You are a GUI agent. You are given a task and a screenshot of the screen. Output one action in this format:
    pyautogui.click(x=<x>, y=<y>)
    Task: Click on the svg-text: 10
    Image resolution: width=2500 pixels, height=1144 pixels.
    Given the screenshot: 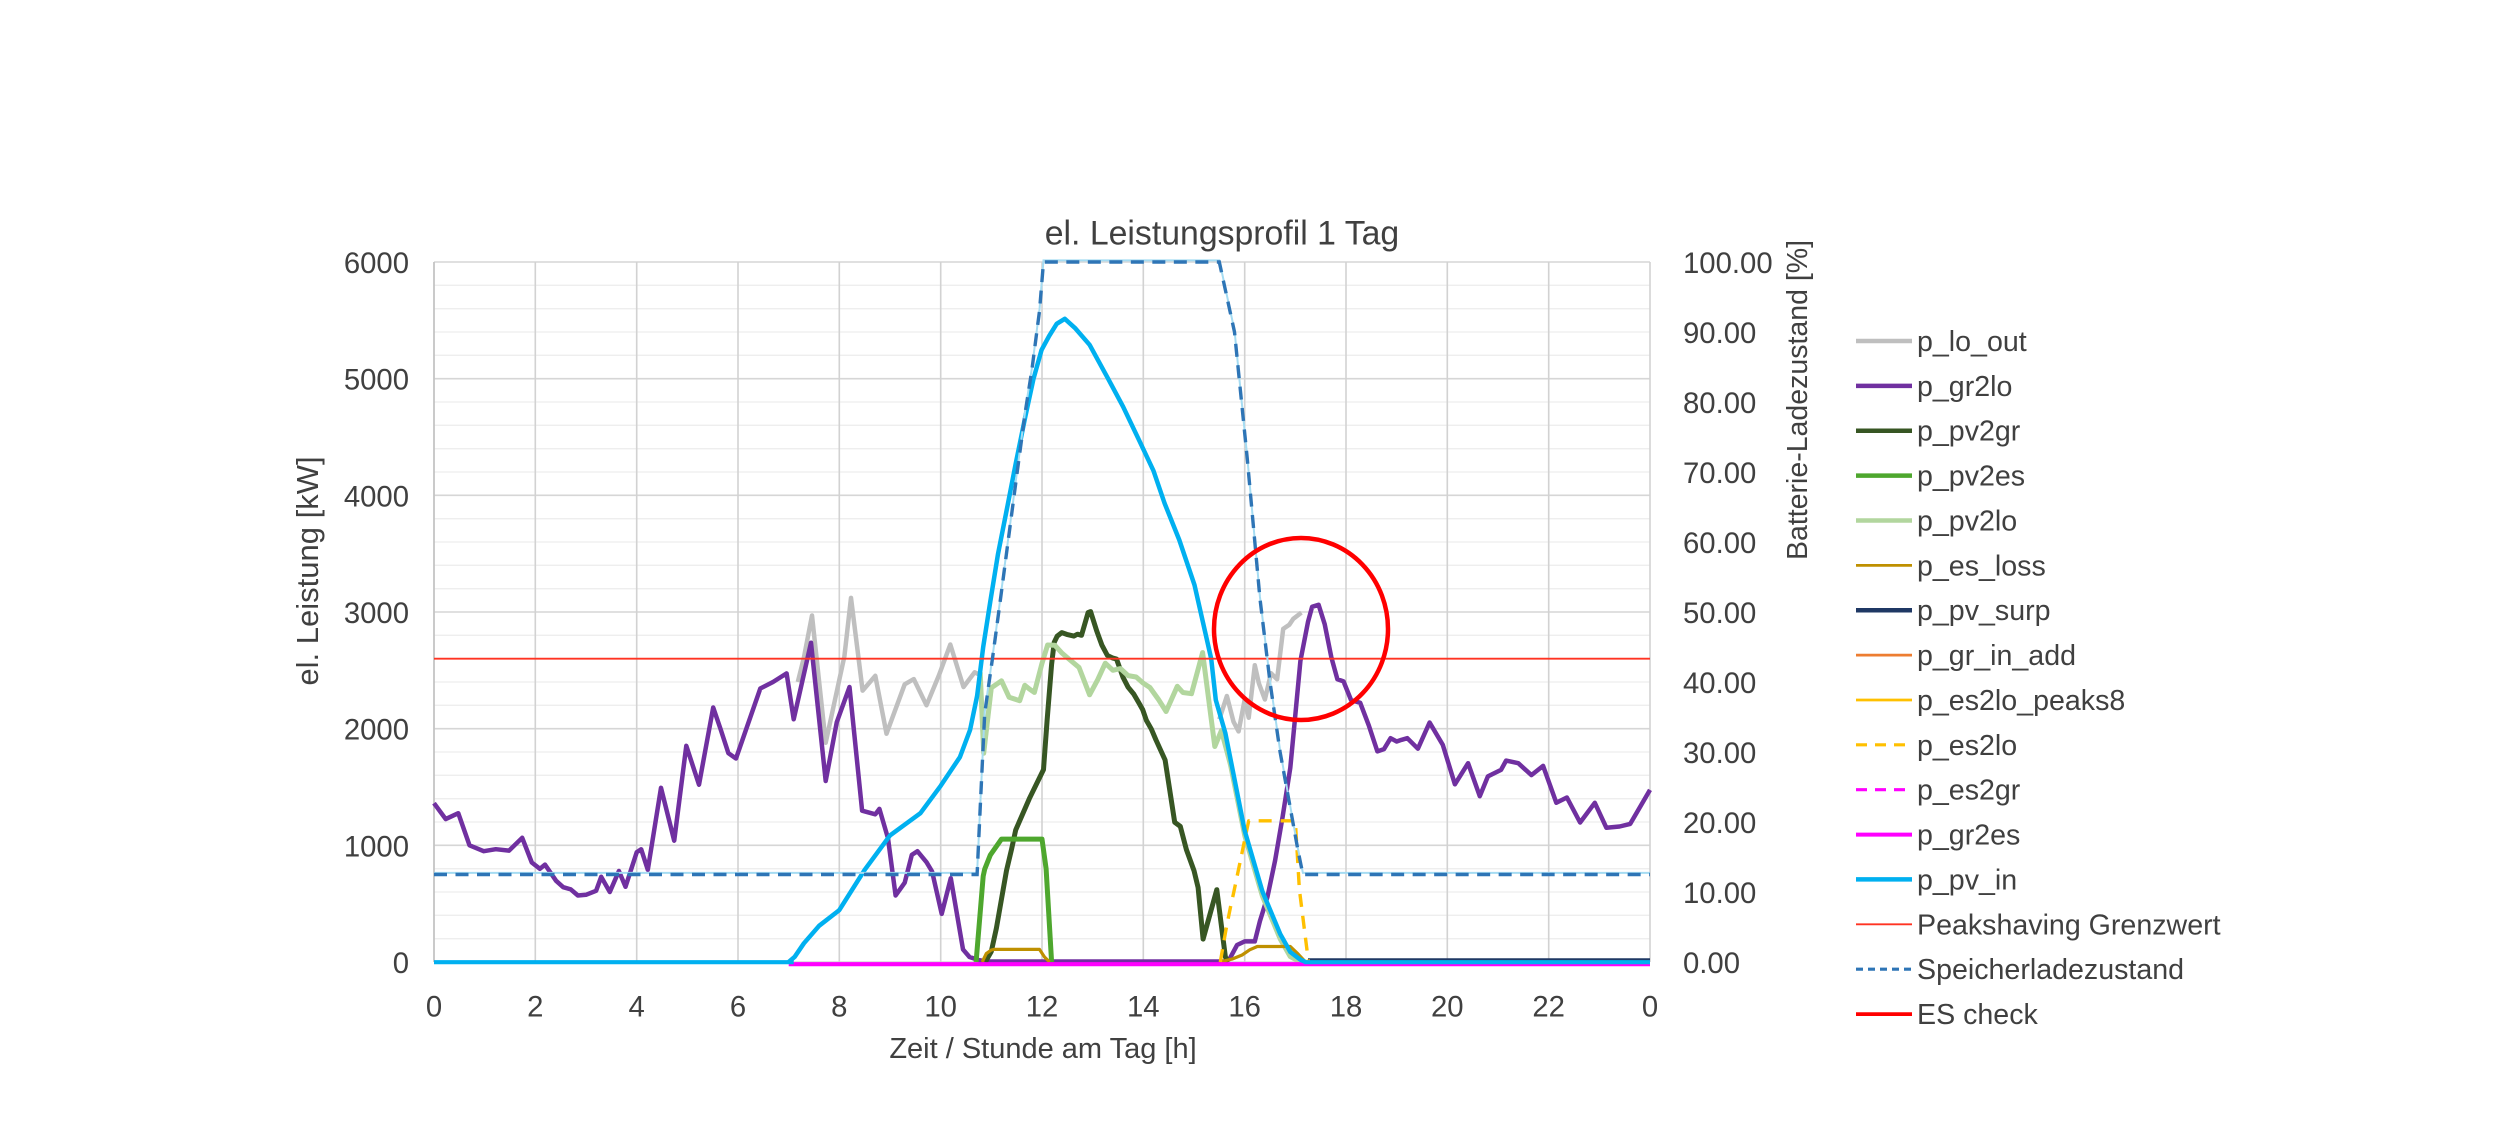 What is the action you would take?
    pyautogui.click(x=940, y=1007)
    